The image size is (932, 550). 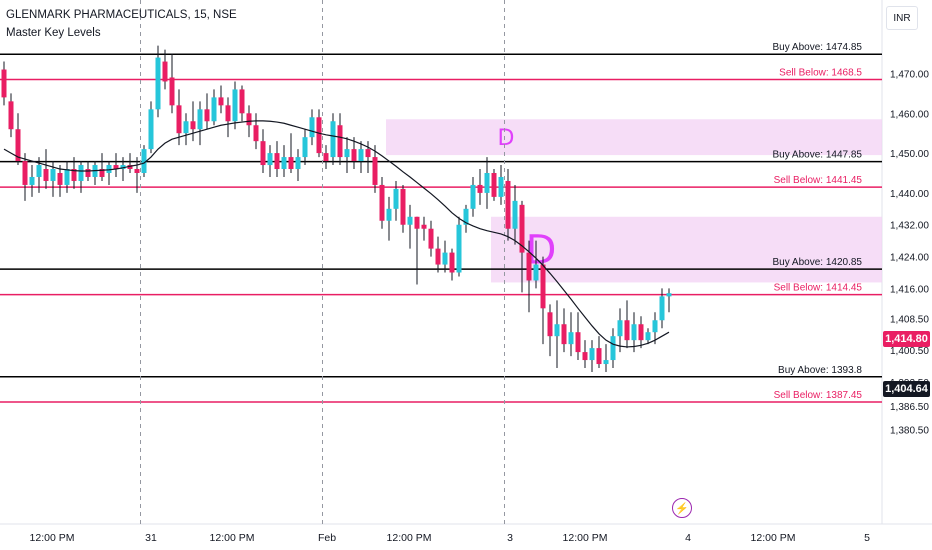 What do you see at coordinates (909, 258) in the screenshot?
I see `price-tick-label: 1,424.00` at bounding box center [909, 258].